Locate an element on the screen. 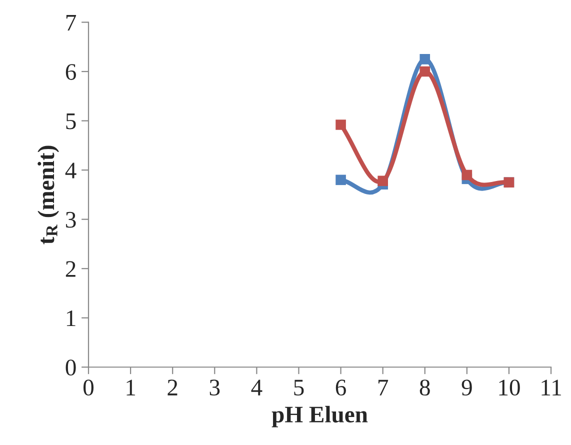 Image resolution: width=571 pixels, height=445 pixels. x-tick-label: 4 is located at coordinates (256, 388).